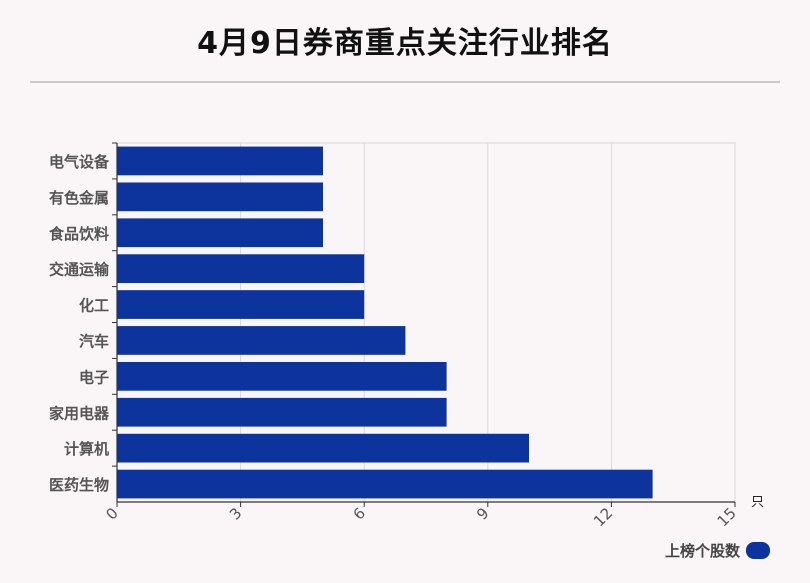  I want to click on title-divider, so click(405, 82).